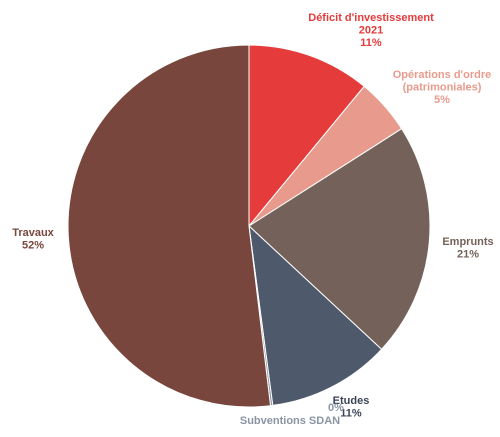 The height and width of the screenshot is (437, 500). What do you see at coordinates (442, 100) in the screenshot?
I see `slice-pct-label-1: 5%` at bounding box center [442, 100].